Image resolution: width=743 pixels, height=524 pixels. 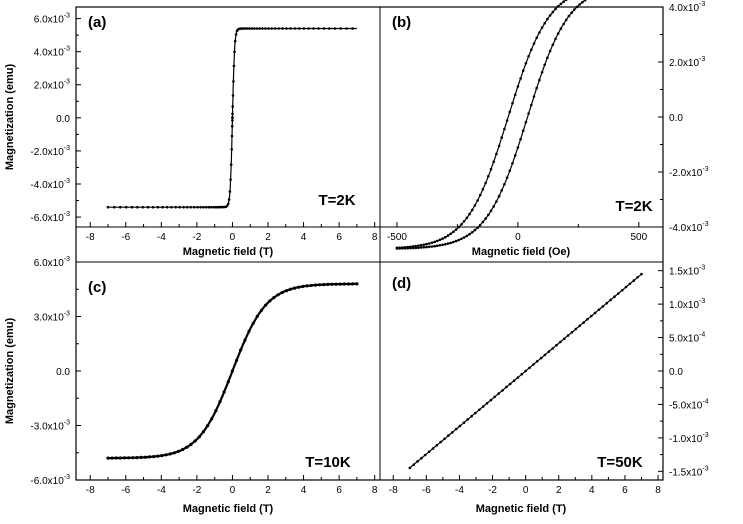 What do you see at coordinates (397, 237) in the screenshot?
I see `x-tick-label: -500` at bounding box center [397, 237].